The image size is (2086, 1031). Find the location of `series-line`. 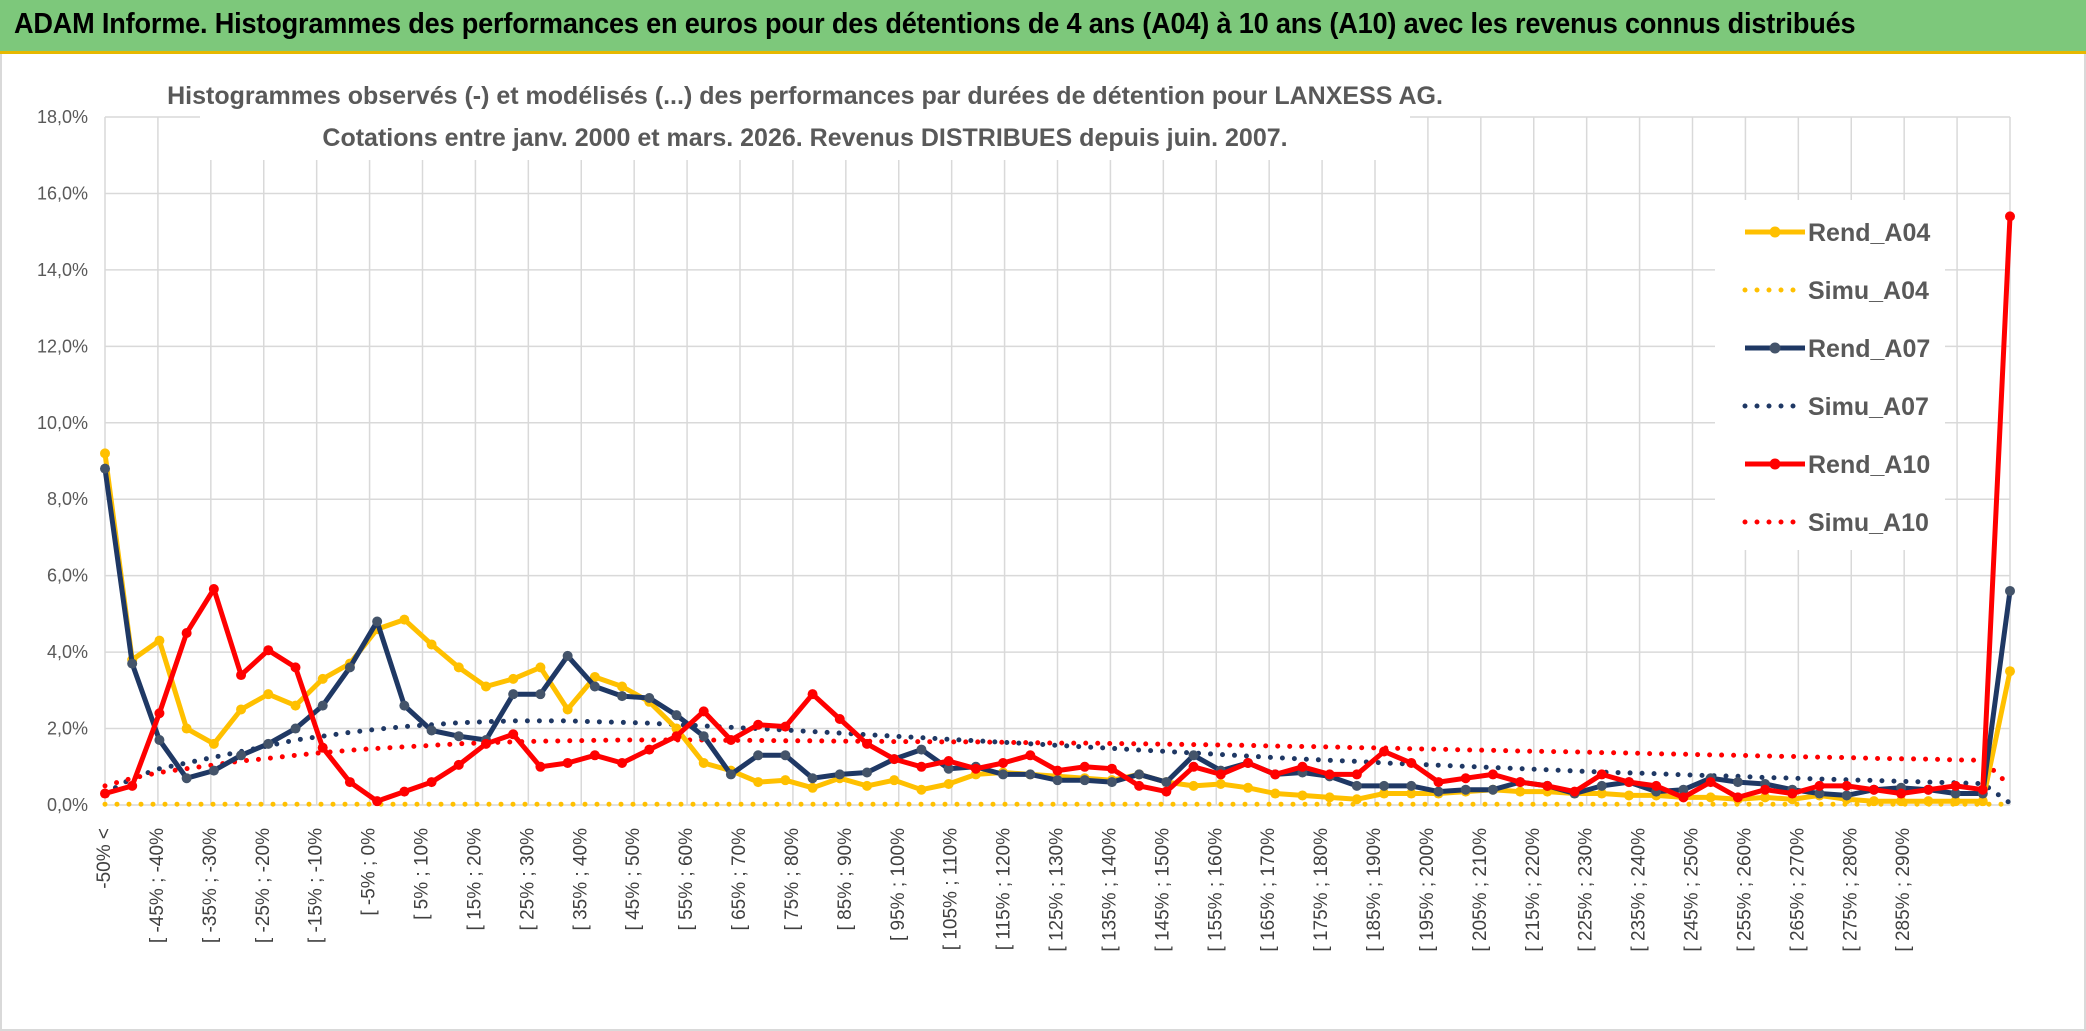

series-line is located at coordinates (1057, 762).